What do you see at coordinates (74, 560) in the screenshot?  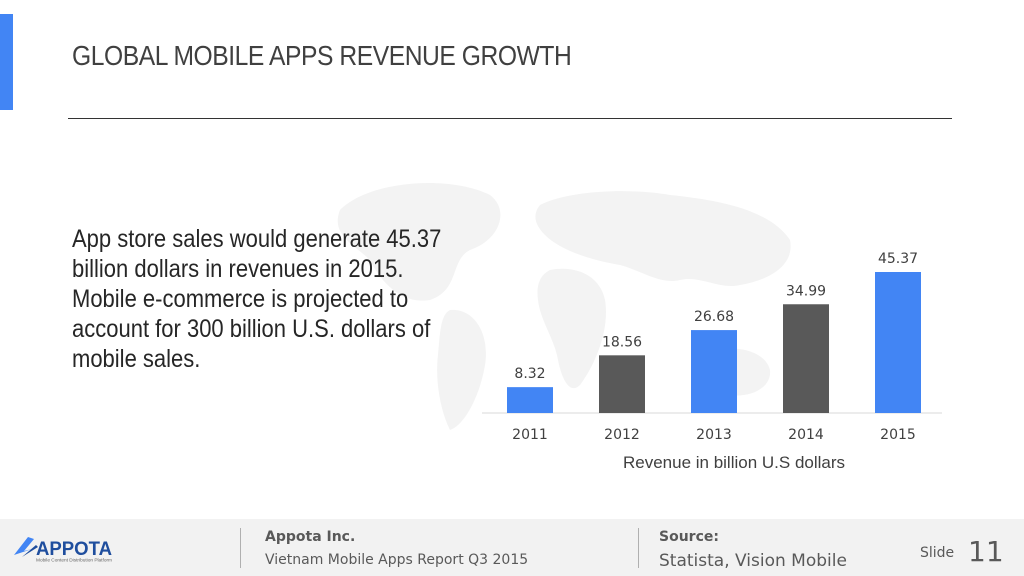 I see `logo-tagline: Mobile Content Distribution Platform` at bounding box center [74, 560].